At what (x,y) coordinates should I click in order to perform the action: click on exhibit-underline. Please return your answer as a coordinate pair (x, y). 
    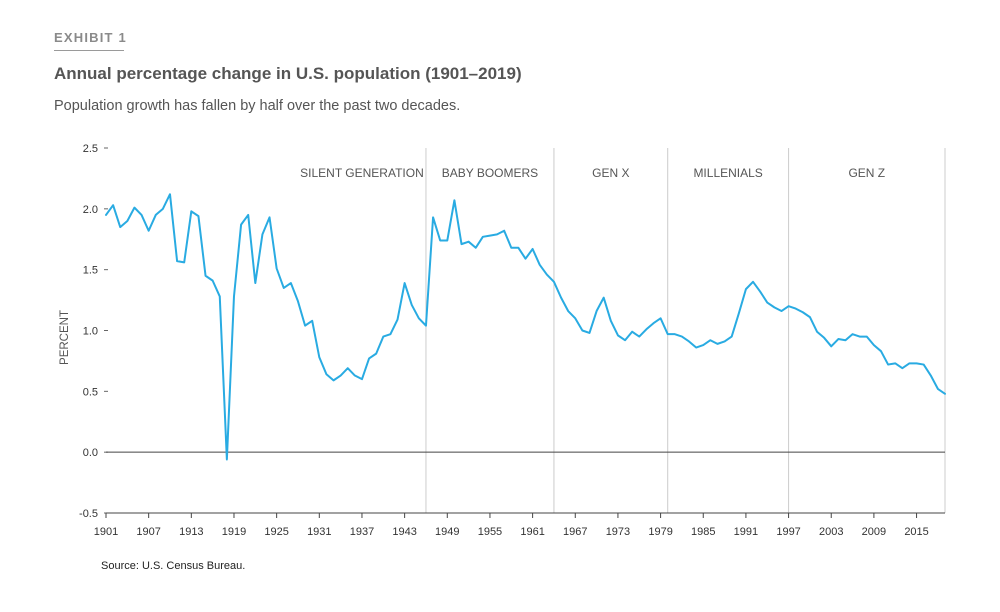
    Looking at the image, I should click on (89, 50).